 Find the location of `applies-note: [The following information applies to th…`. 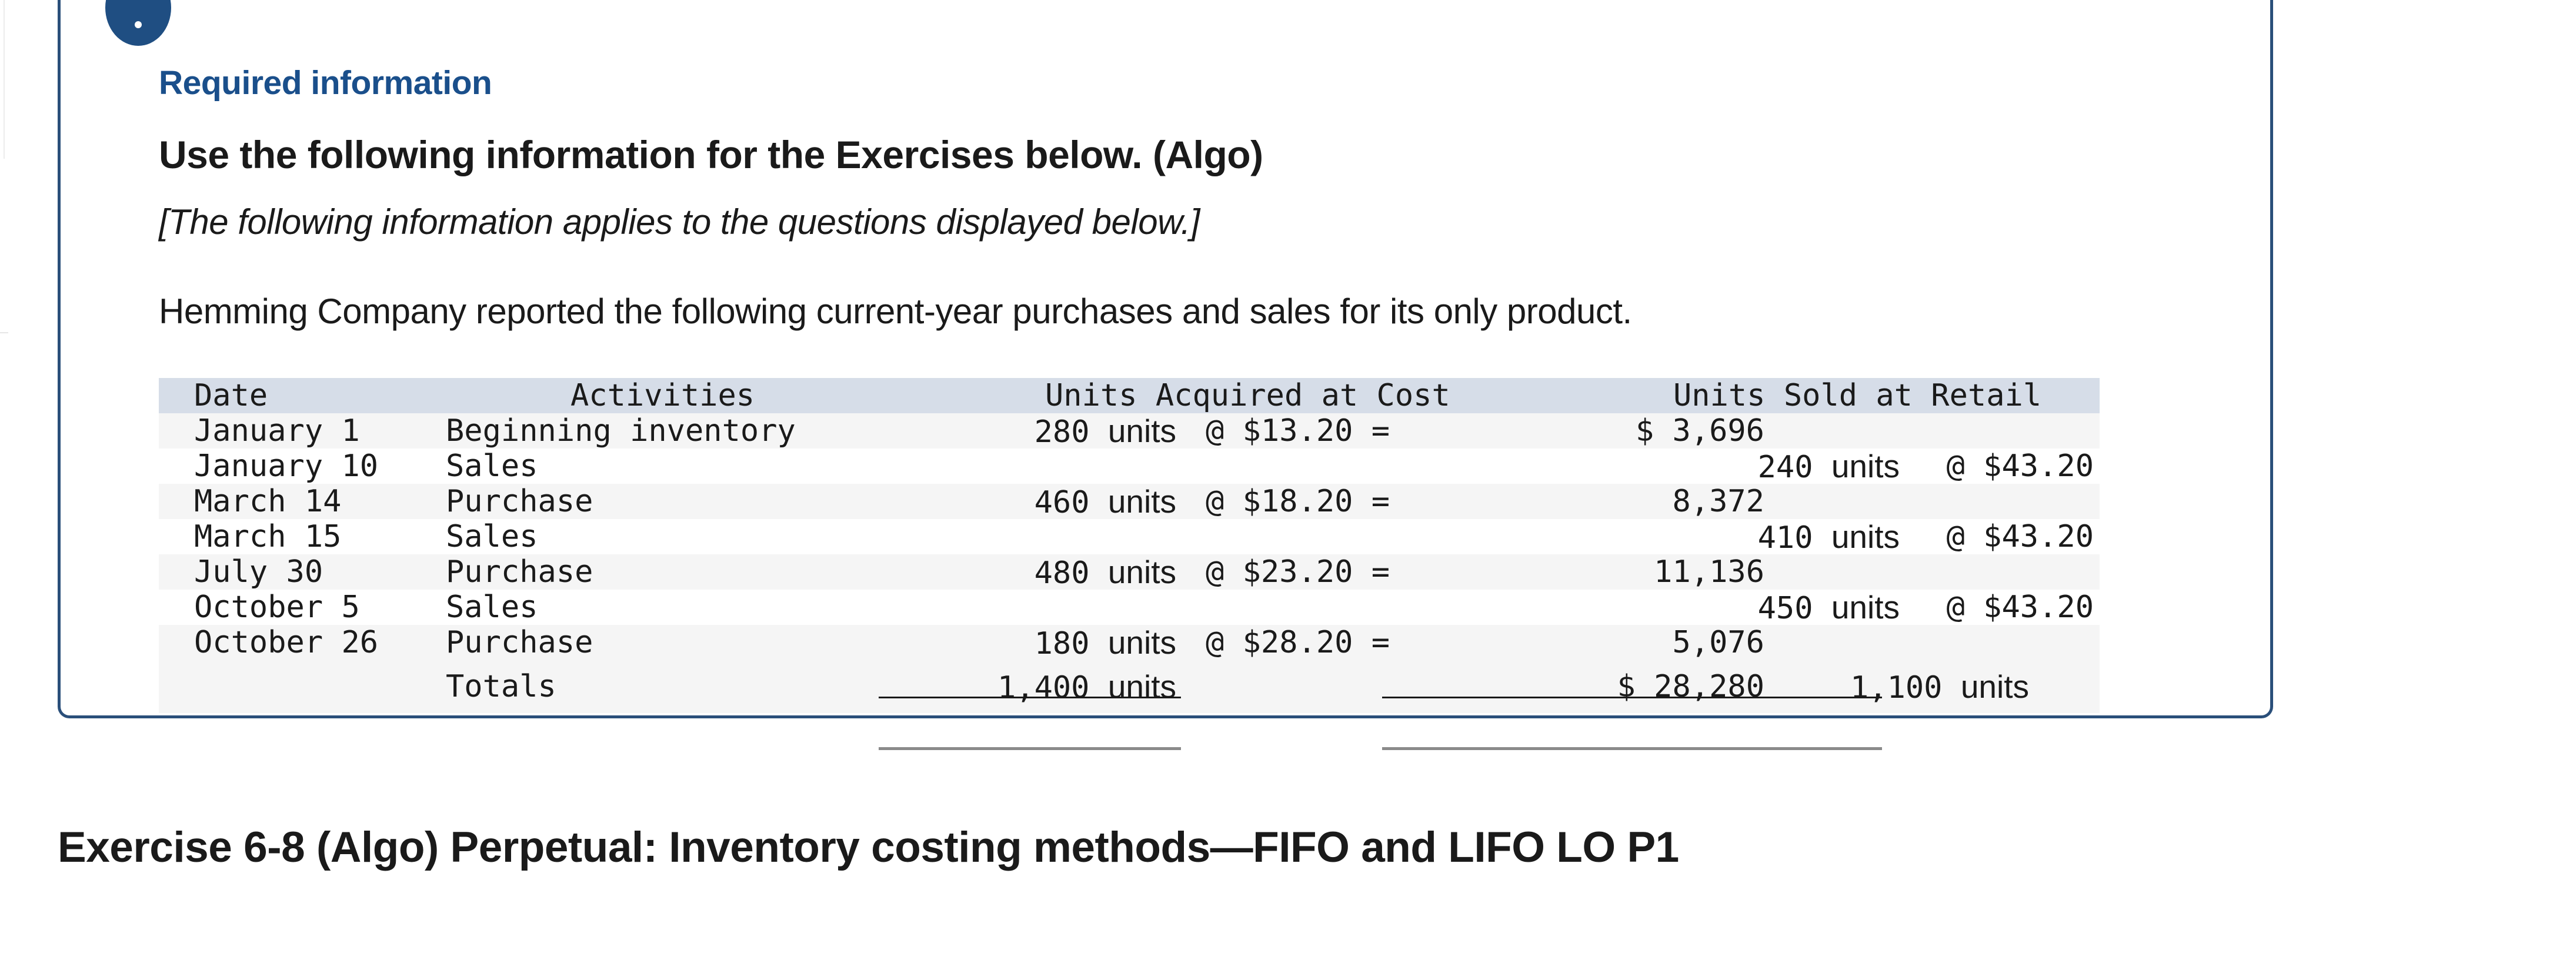

applies-note: [The following information applies to th… is located at coordinates (679, 222).